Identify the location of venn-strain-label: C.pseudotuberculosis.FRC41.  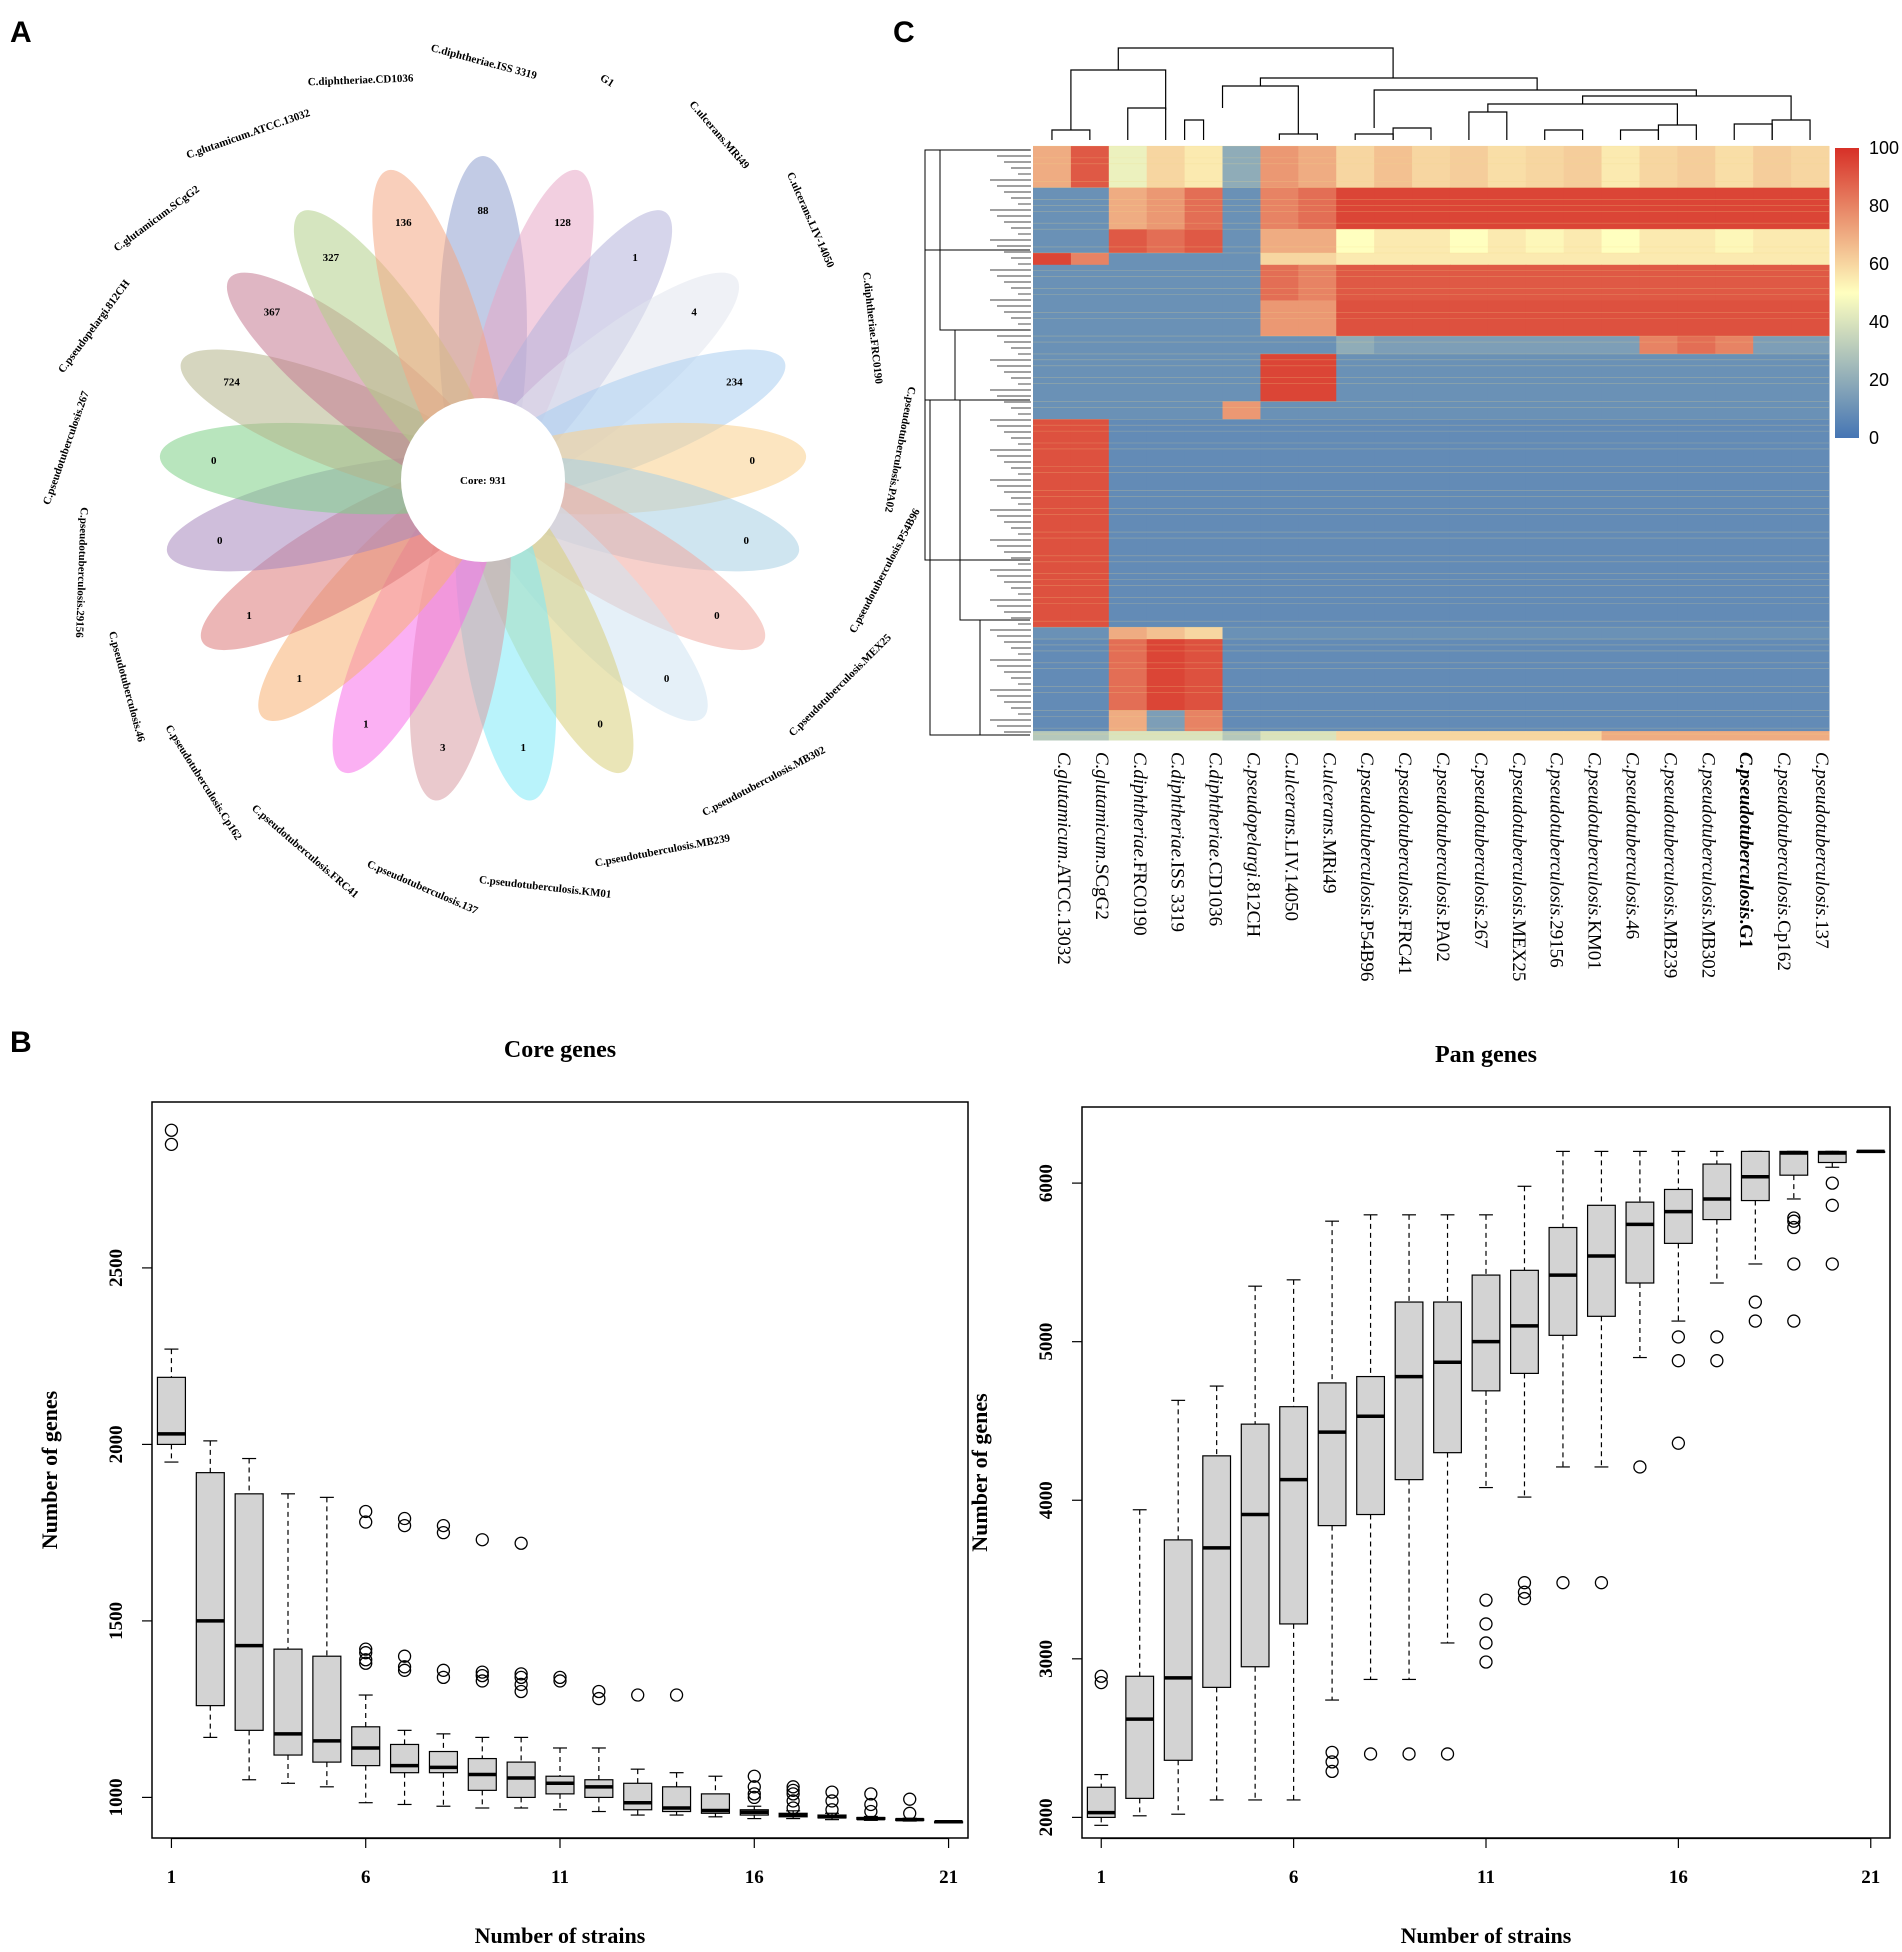
(304, 851).